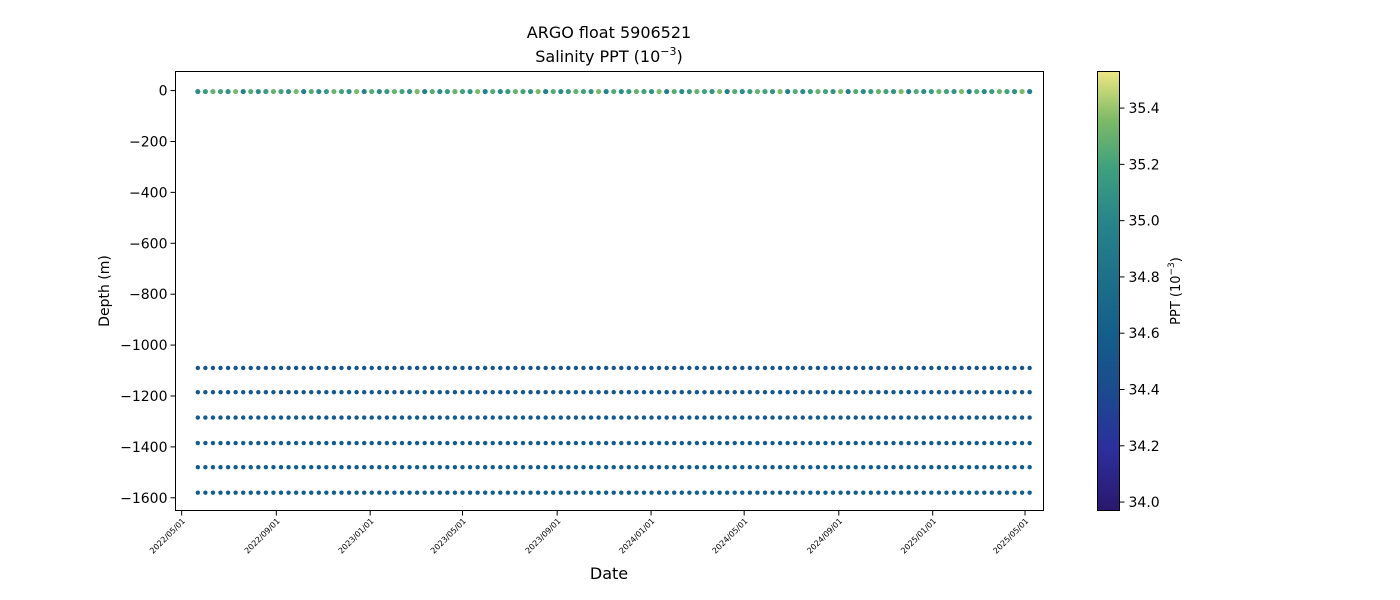  I want to click on y-tick-label: −200, so click(148, 142).